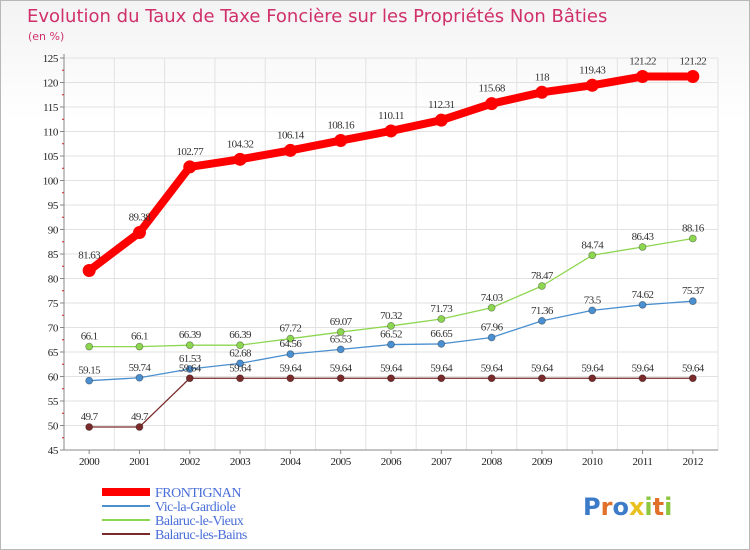 The width and height of the screenshot is (750, 550). Describe the element at coordinates (240, 144) in the screenshot. I see `data-label: 104.32` at that location.